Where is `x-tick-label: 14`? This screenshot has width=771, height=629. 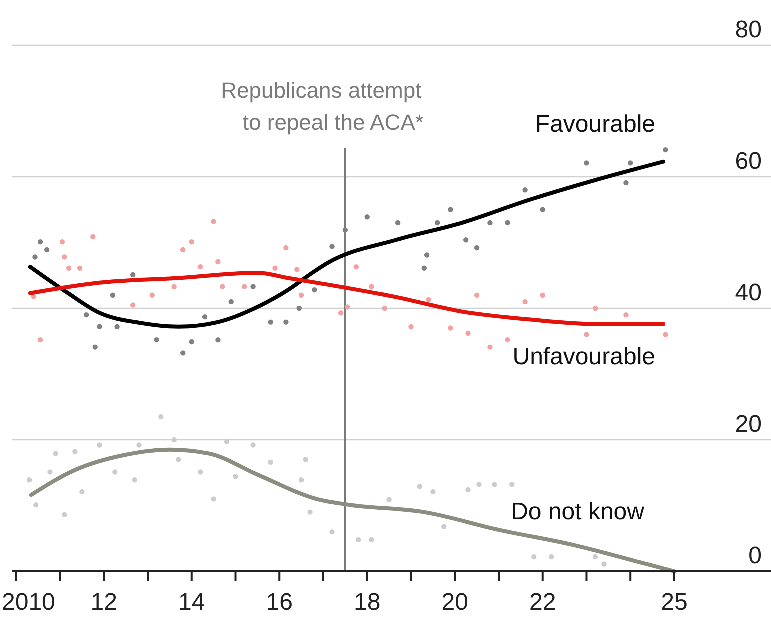 x-tick-label: 14 is located at coordinates (192, 602).